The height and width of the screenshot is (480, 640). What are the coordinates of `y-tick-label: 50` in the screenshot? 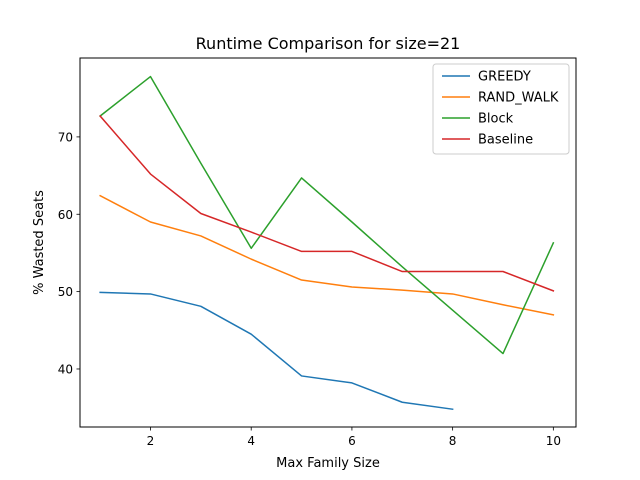 It's located at (65, 292).